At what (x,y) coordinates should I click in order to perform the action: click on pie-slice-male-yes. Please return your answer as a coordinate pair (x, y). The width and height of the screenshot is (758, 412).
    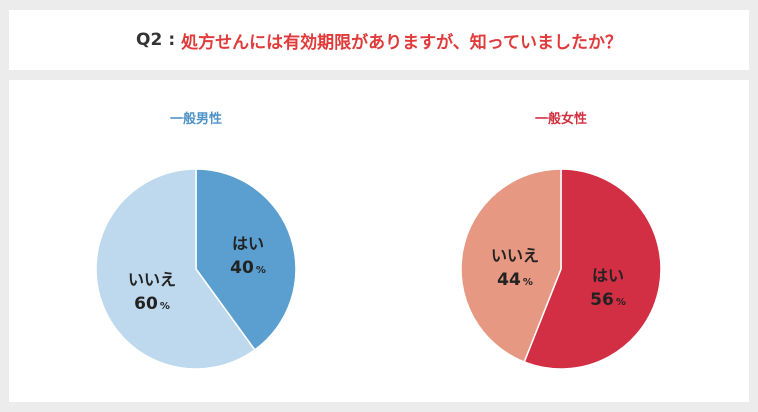
    Looking at the image, I should click on (246, 259).